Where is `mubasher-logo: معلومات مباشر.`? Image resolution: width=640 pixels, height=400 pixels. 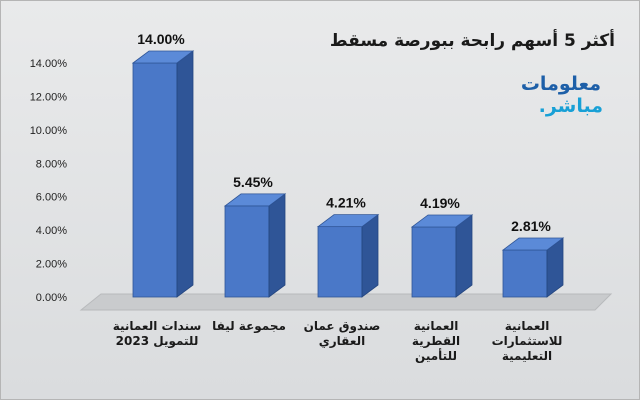
mubasher-logo: معلومات مباشر. is located at coordinates (555, 101).